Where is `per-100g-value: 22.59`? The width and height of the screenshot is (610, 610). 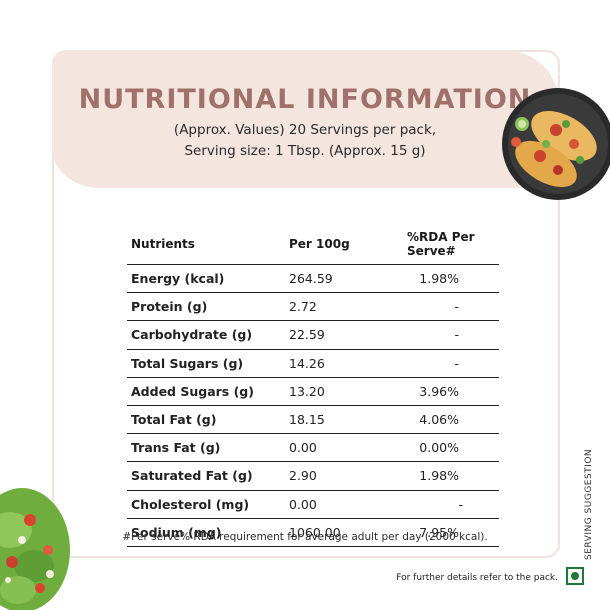 per-100g-value: 22.59 is located at coordinates (339, 335).